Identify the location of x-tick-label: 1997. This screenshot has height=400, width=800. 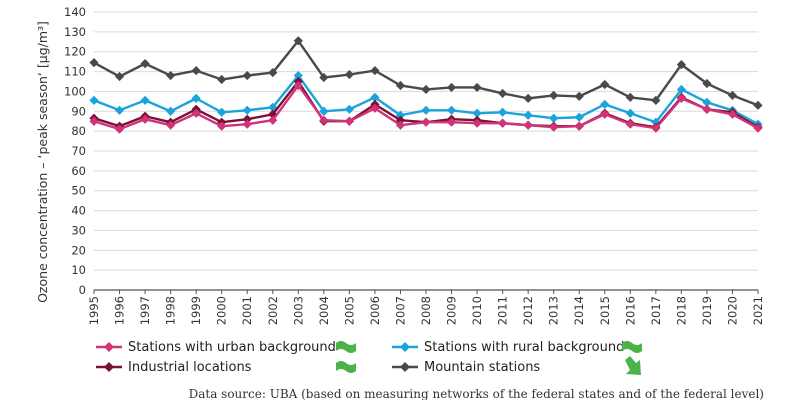
(145, 310).